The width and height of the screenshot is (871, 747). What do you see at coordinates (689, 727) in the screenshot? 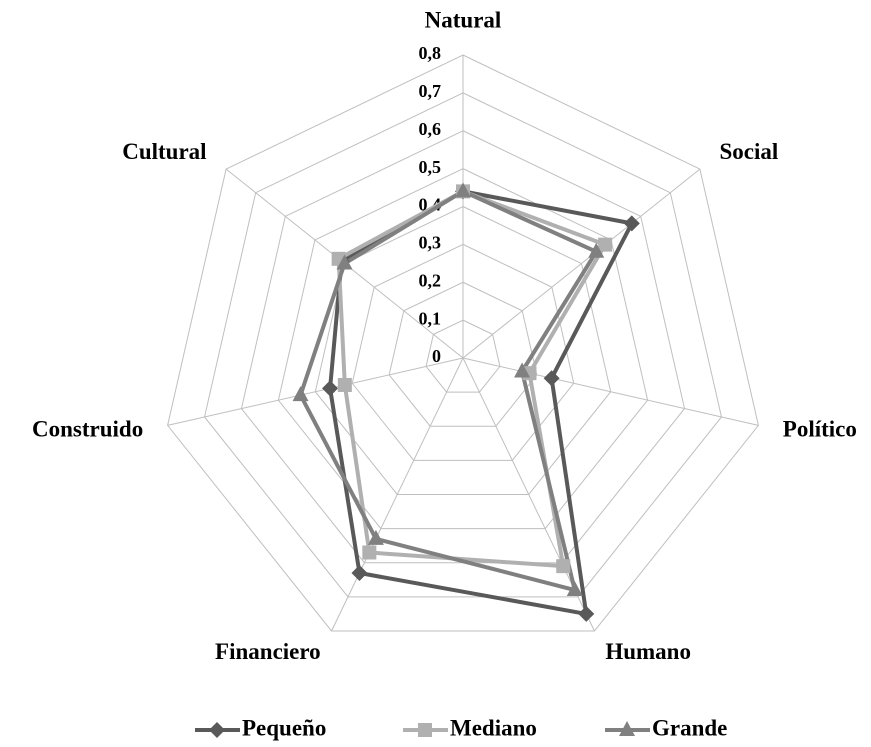
I see `legend-label: Grande` at bounding box center [689, 727].